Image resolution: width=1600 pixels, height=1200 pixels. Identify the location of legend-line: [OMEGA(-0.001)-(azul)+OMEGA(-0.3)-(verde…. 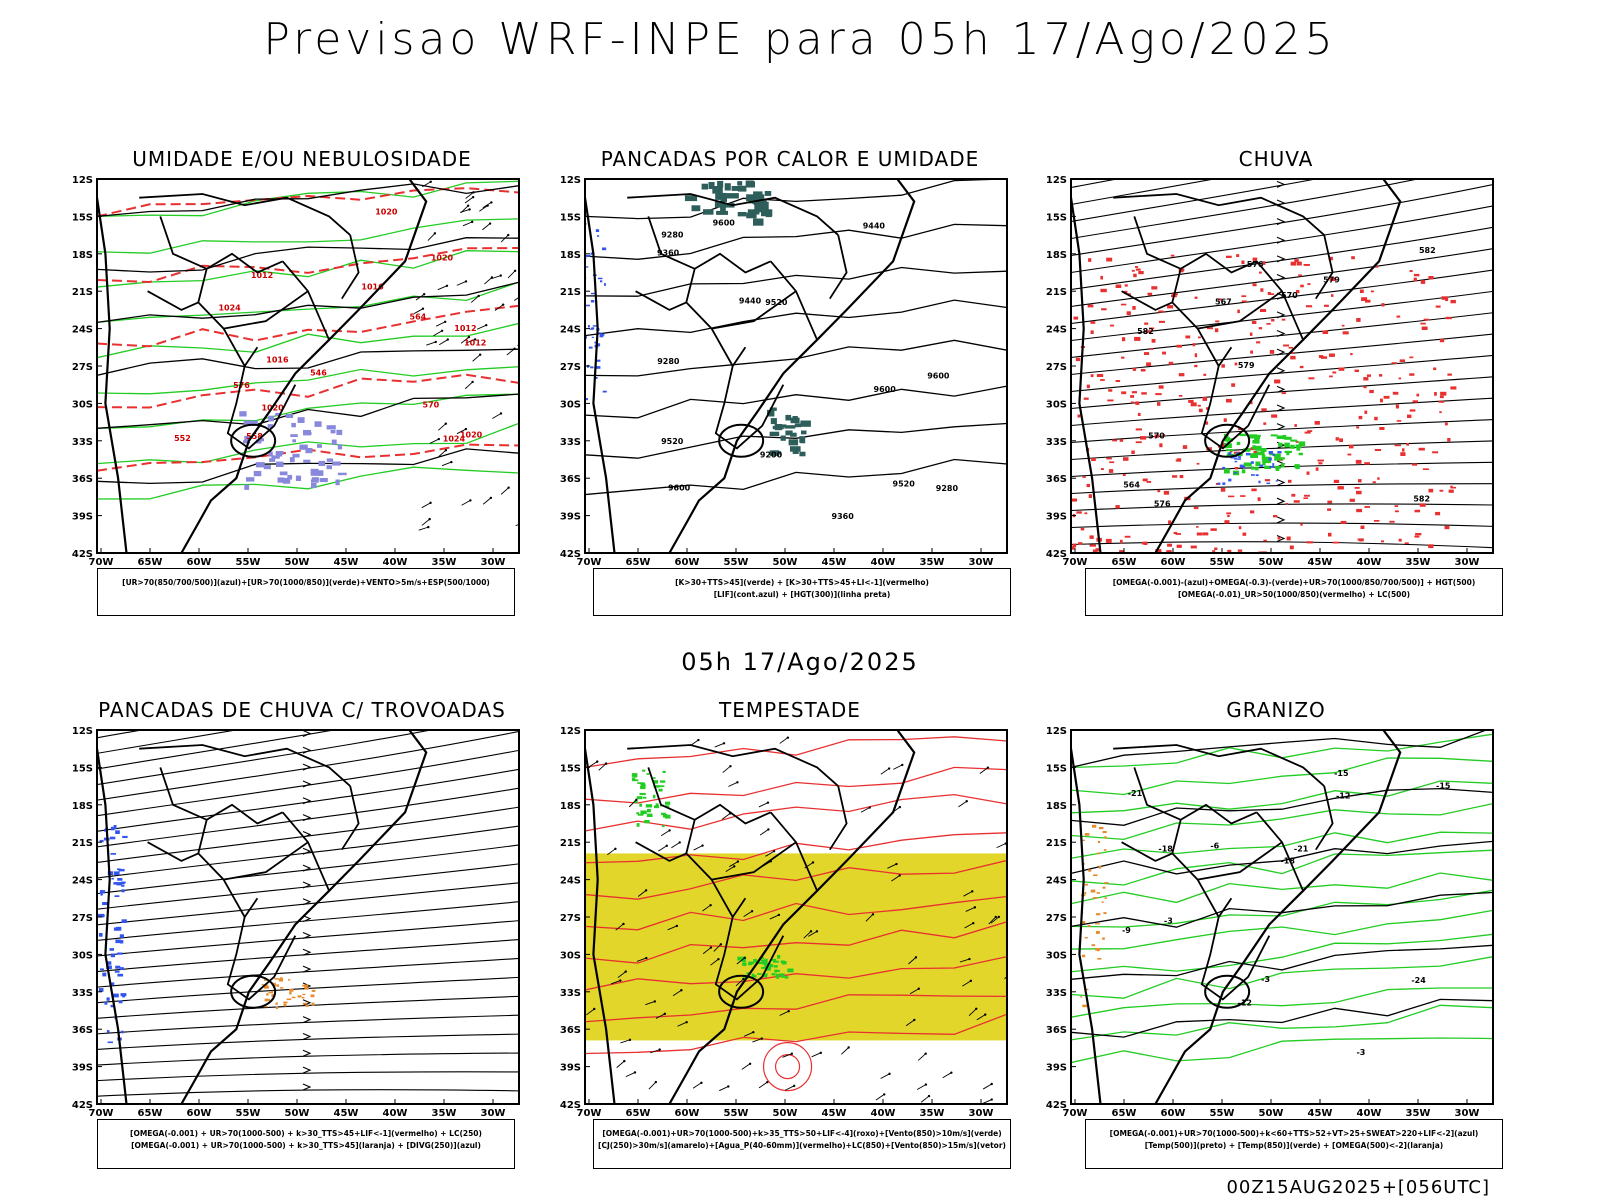
(1294, 582).